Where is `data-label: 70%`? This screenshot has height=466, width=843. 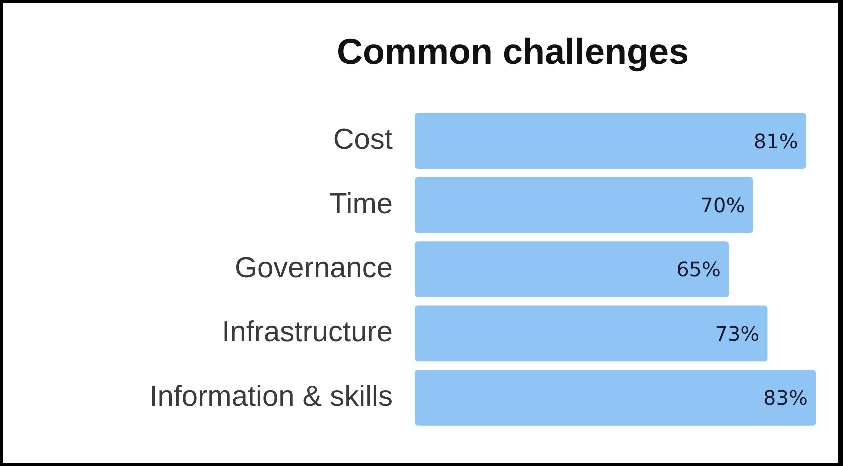 data-label: 70% is located at coordinates (723, 206).